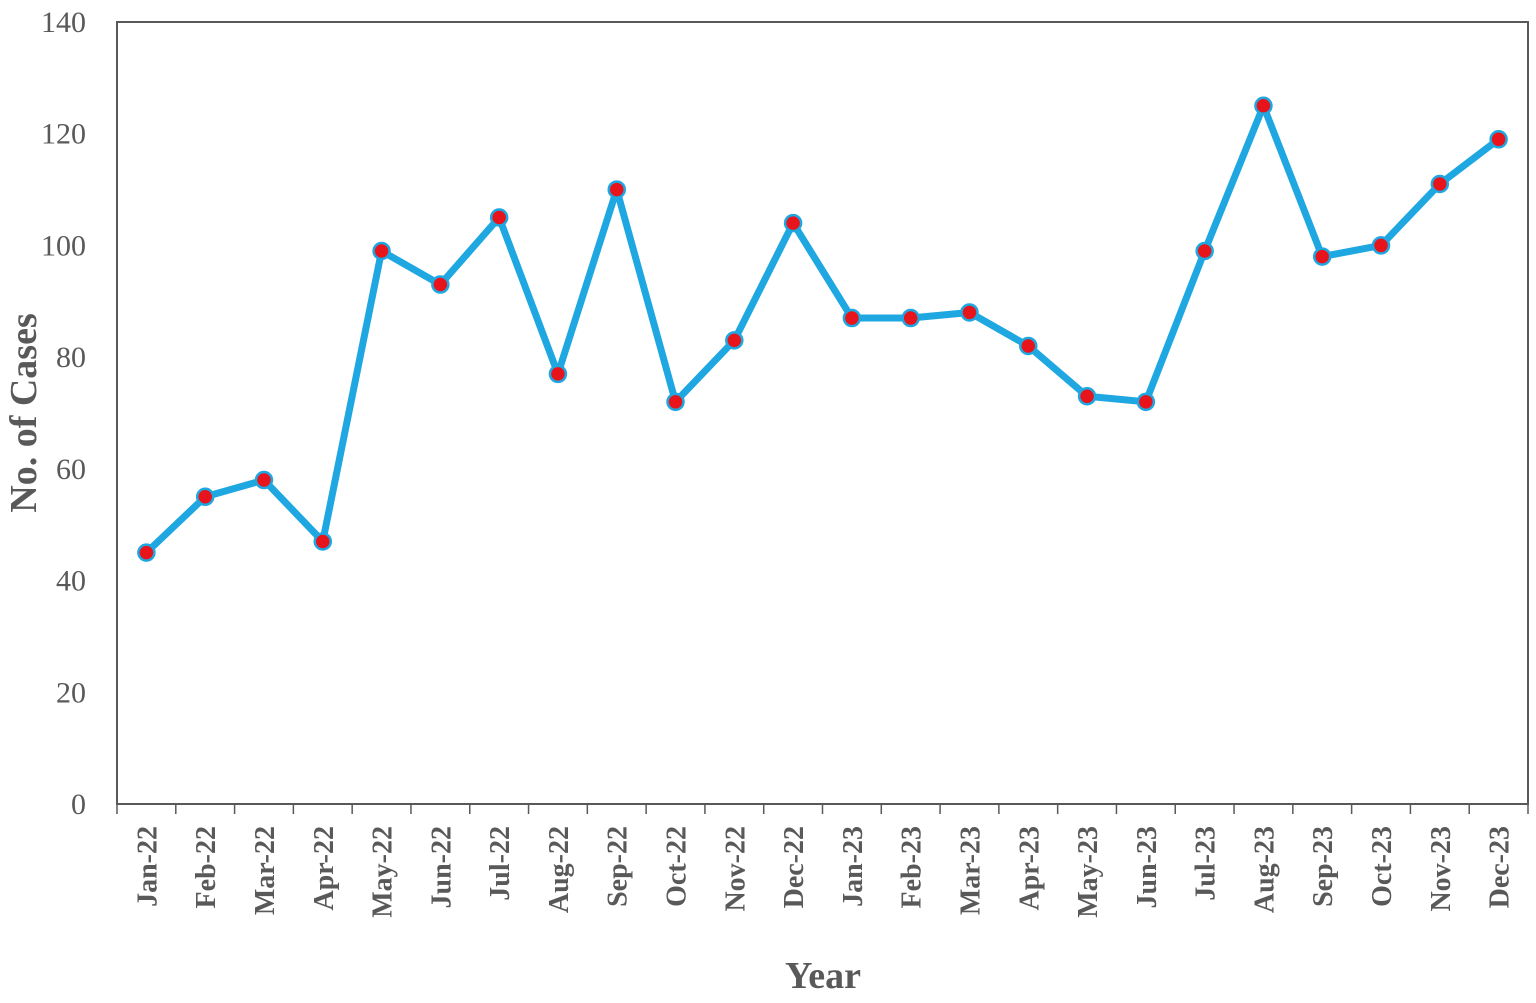  I want to click on x-axis-title: Year, so click(823, 976).